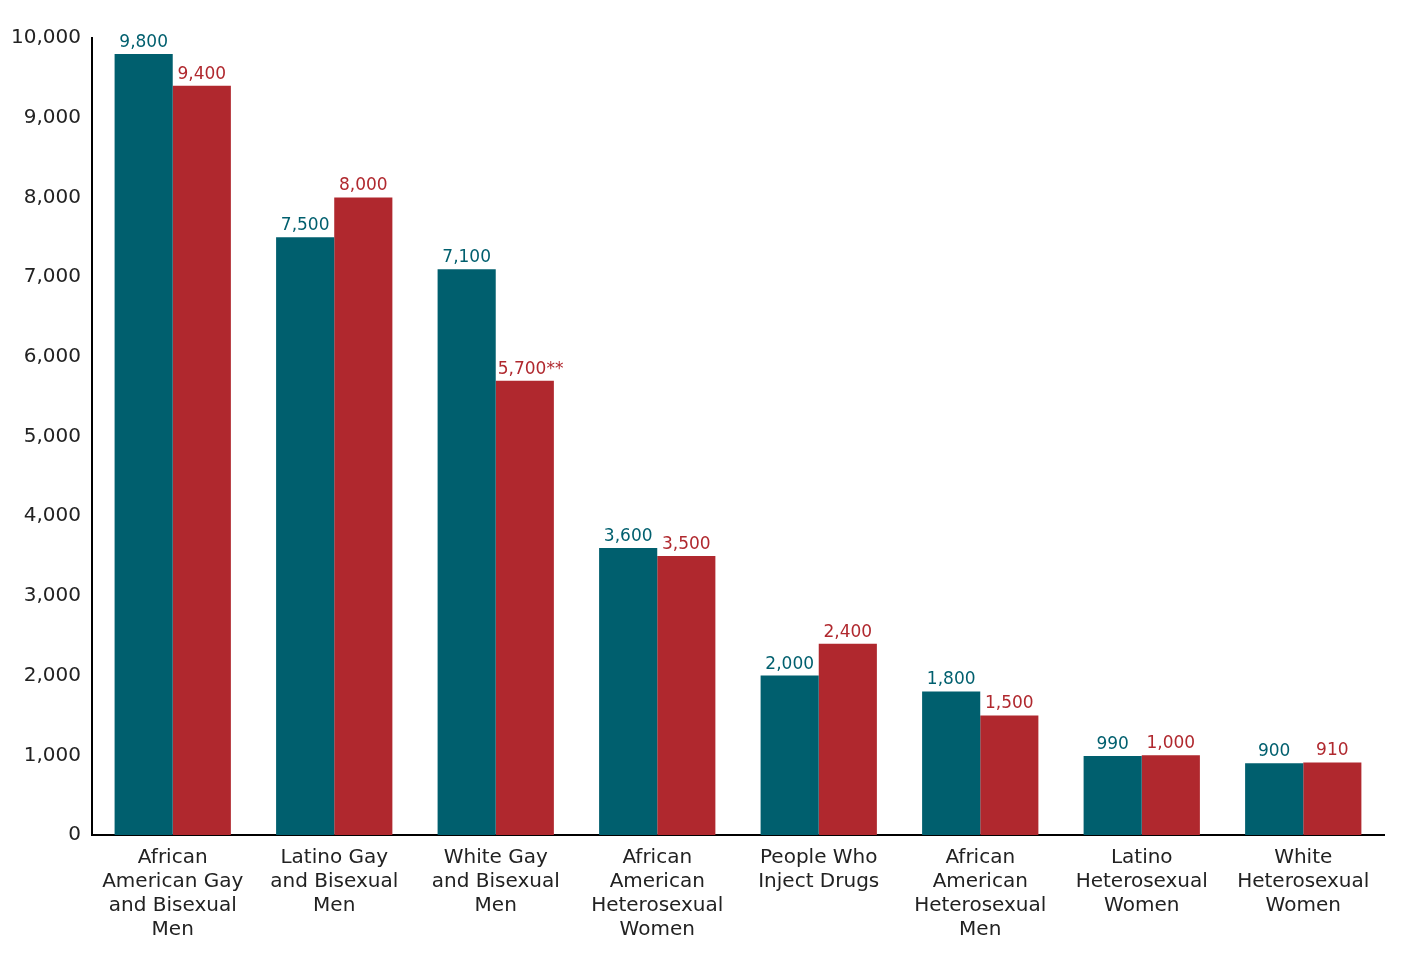  I want to click on y-tick-label: 5,000, so click(52, 434).